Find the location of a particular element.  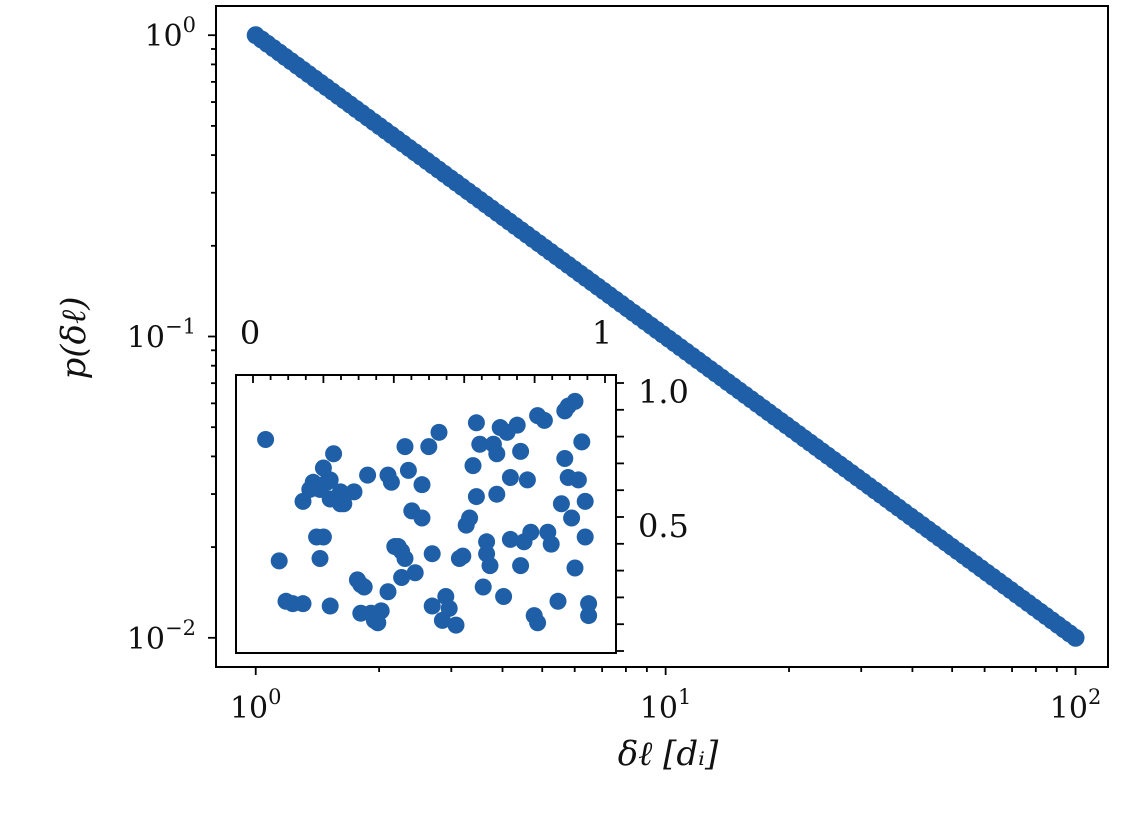

x-tick-label: 10¹ is located at coordinates (666, 705).